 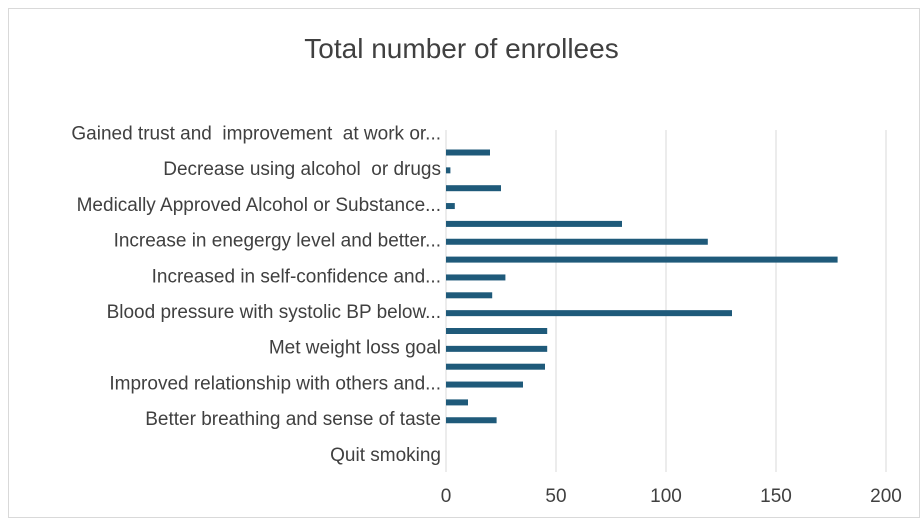 What do you see at coordinates (886, 496) in the screenshot?
I see `x-tick-label-200: 200` at bounding box center [886, 496].